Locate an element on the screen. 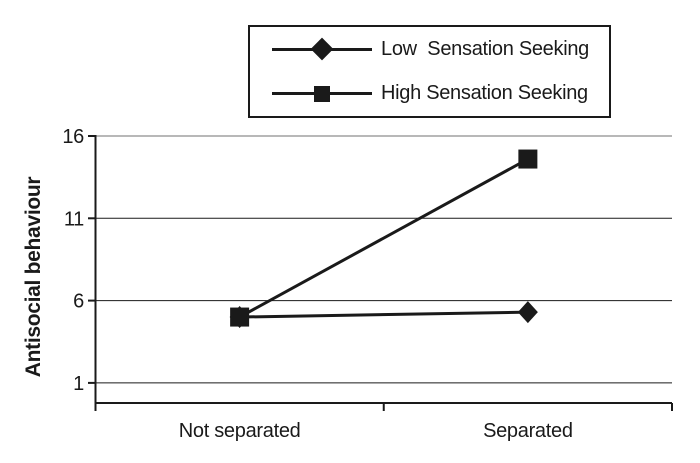  legend-label-low: Low Sensation Seeking is located at coordinates (485, 48).